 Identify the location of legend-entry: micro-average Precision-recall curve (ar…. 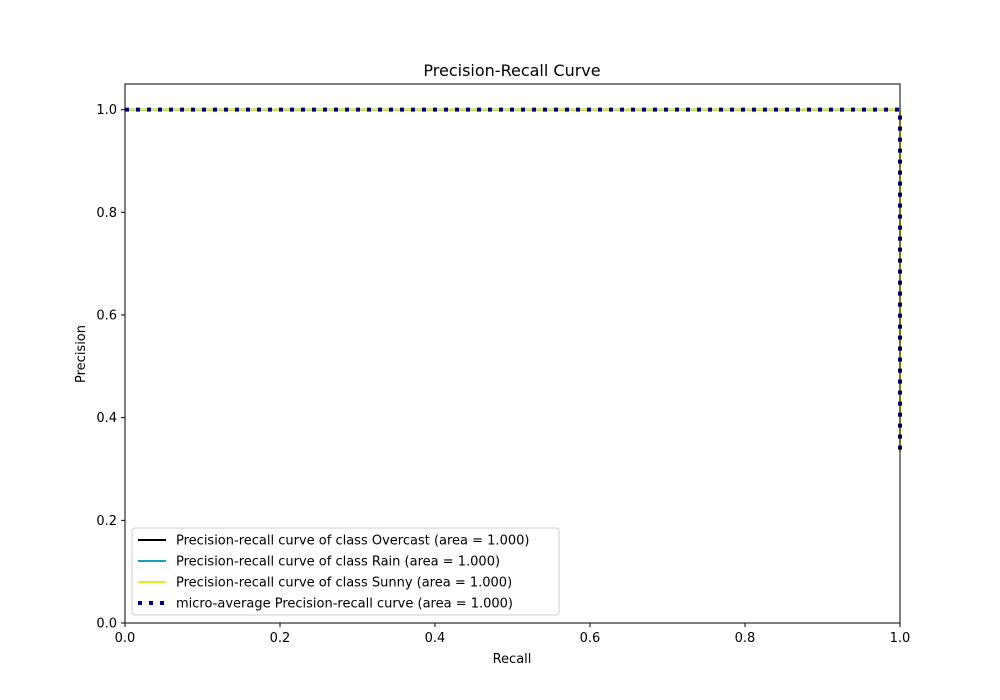
(325, 604).